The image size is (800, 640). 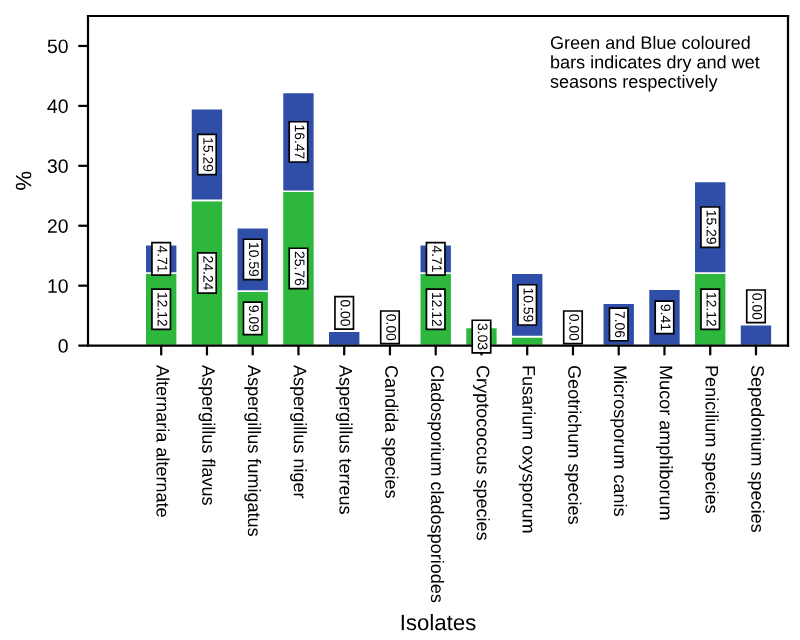 What do you see at coordinates (438, 622) in the screenshot?
I see `x-axis-title: Isolates` at bounding box center [438, 622].